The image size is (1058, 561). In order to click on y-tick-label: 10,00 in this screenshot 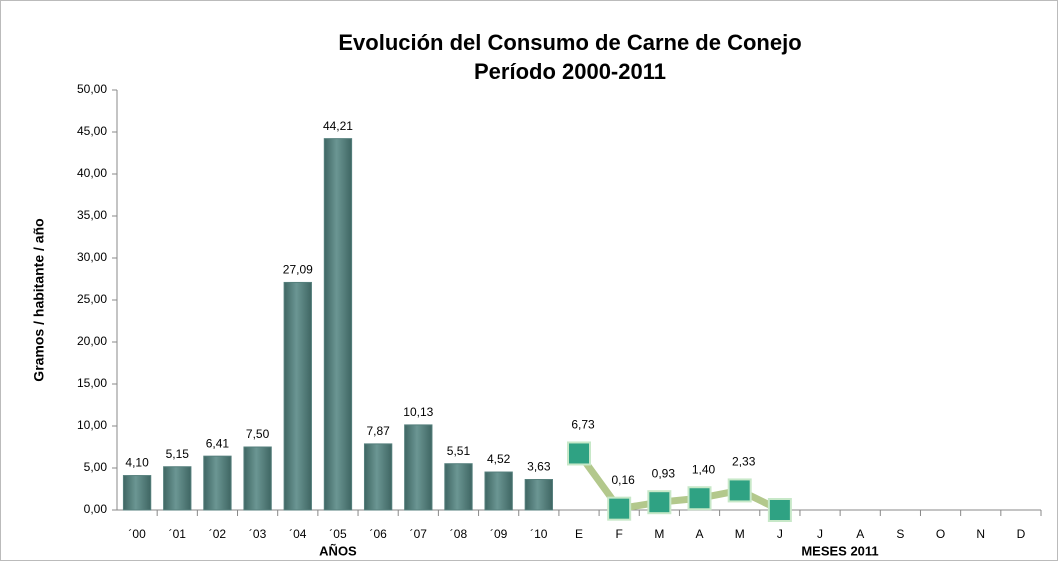, I will do `click(92, 425)`.